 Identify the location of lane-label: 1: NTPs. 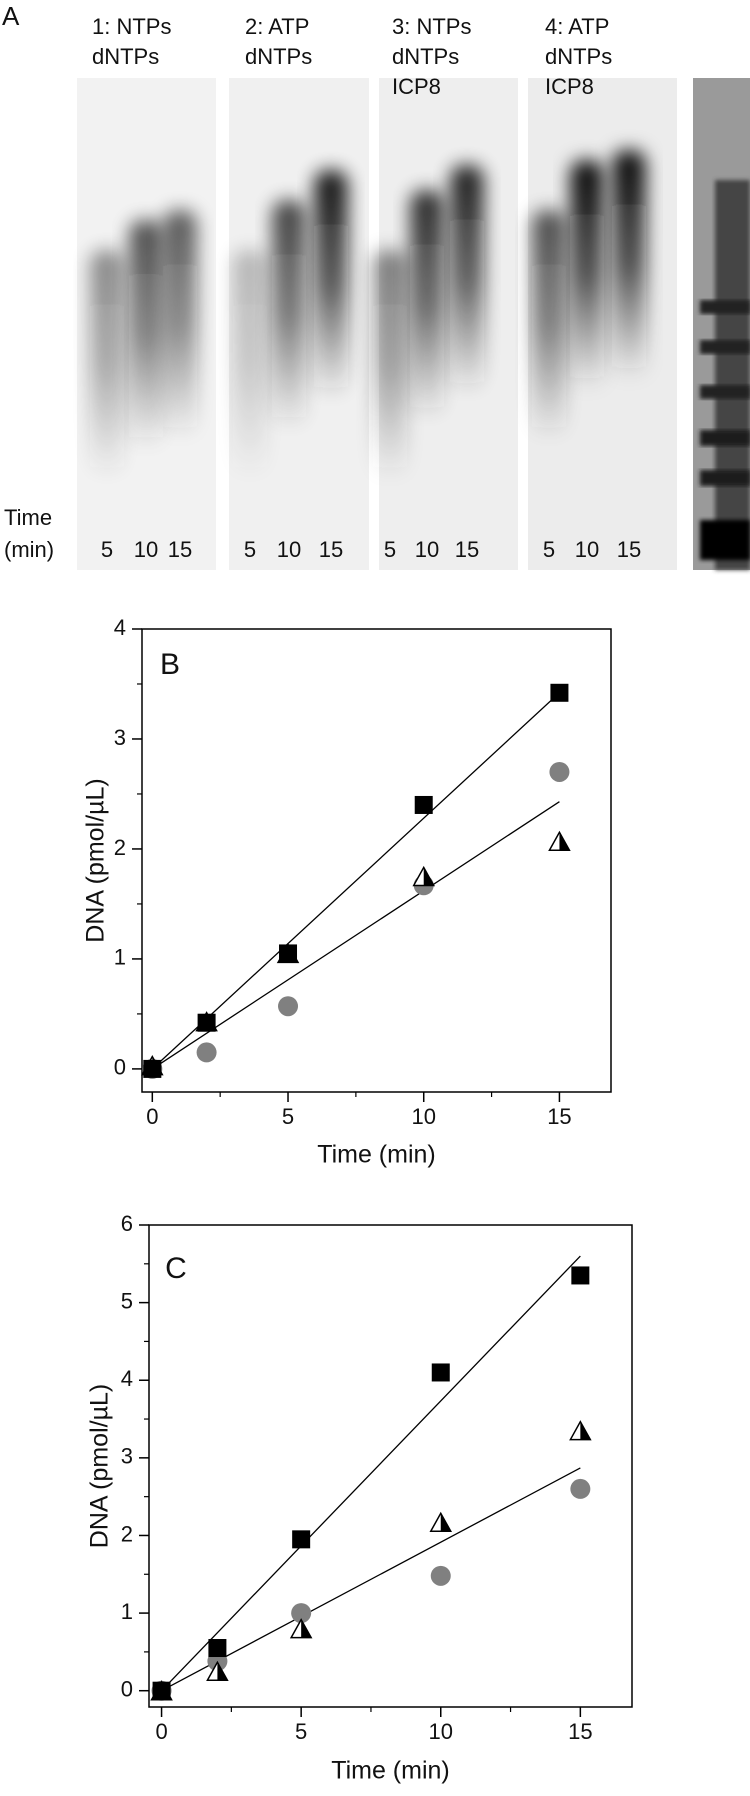
(131, 26).